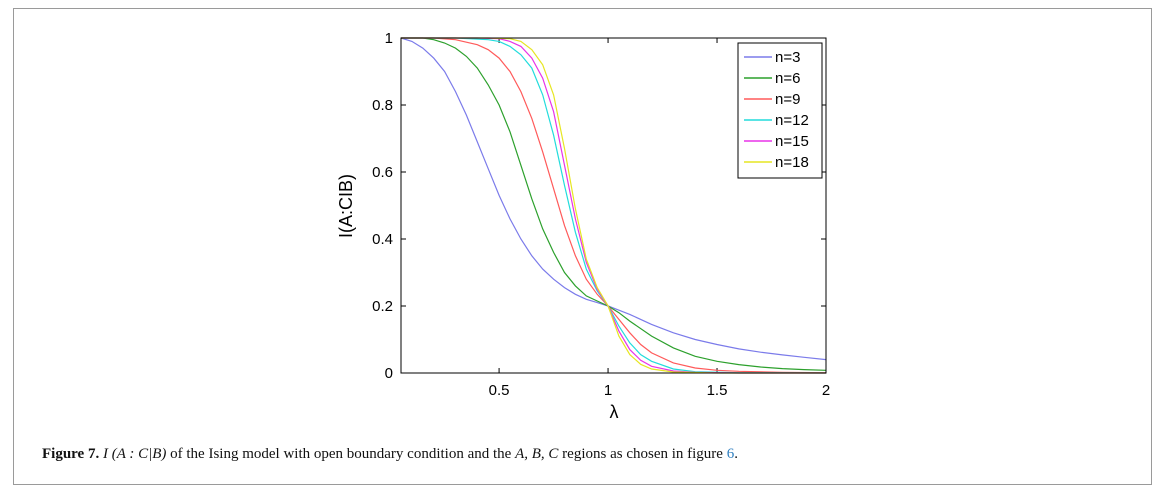 Image resolution: width=1168 pixels, height=495 pixels. Describe the element at coordinates (382, 239) in the screenshot. I see `y-tick-label: 0.4` at that location.